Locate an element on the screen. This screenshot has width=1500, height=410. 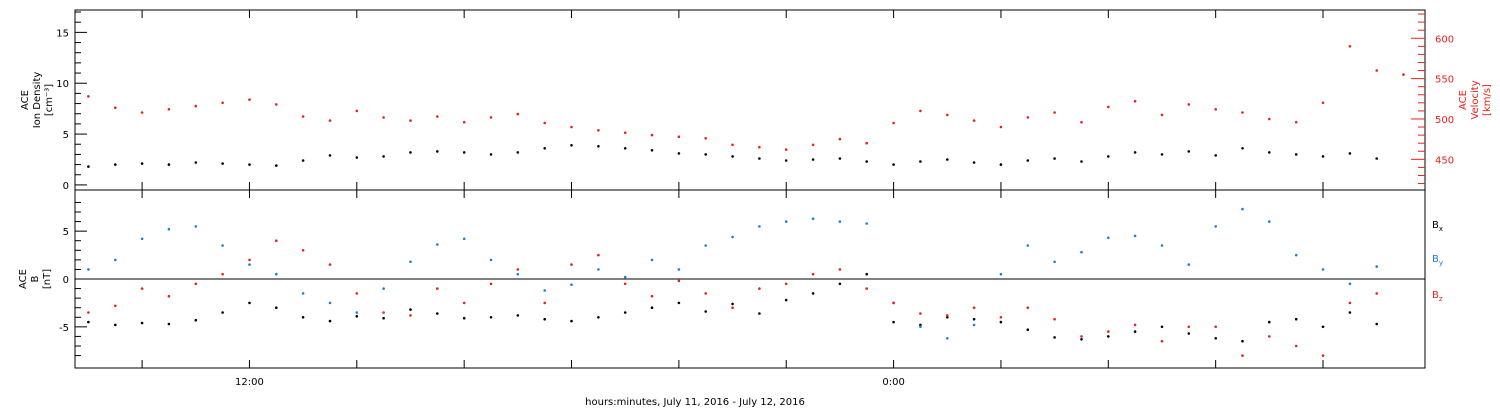
density-tick-label: 5 is located at coordinates (66, 135).